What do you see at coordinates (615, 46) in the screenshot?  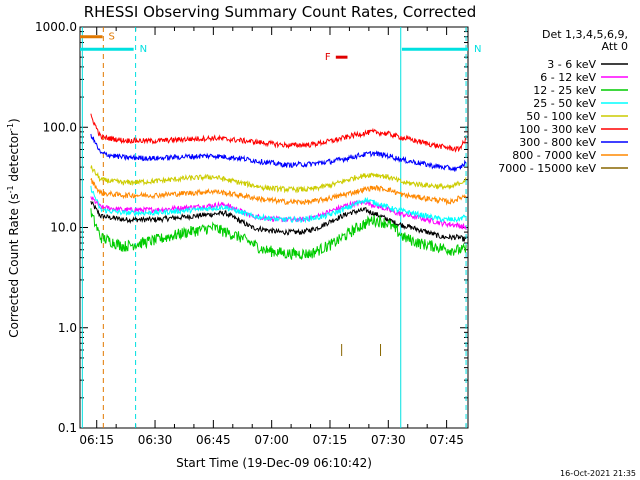 I see `legend-header: Att 0` at bounding box center [615, 46].